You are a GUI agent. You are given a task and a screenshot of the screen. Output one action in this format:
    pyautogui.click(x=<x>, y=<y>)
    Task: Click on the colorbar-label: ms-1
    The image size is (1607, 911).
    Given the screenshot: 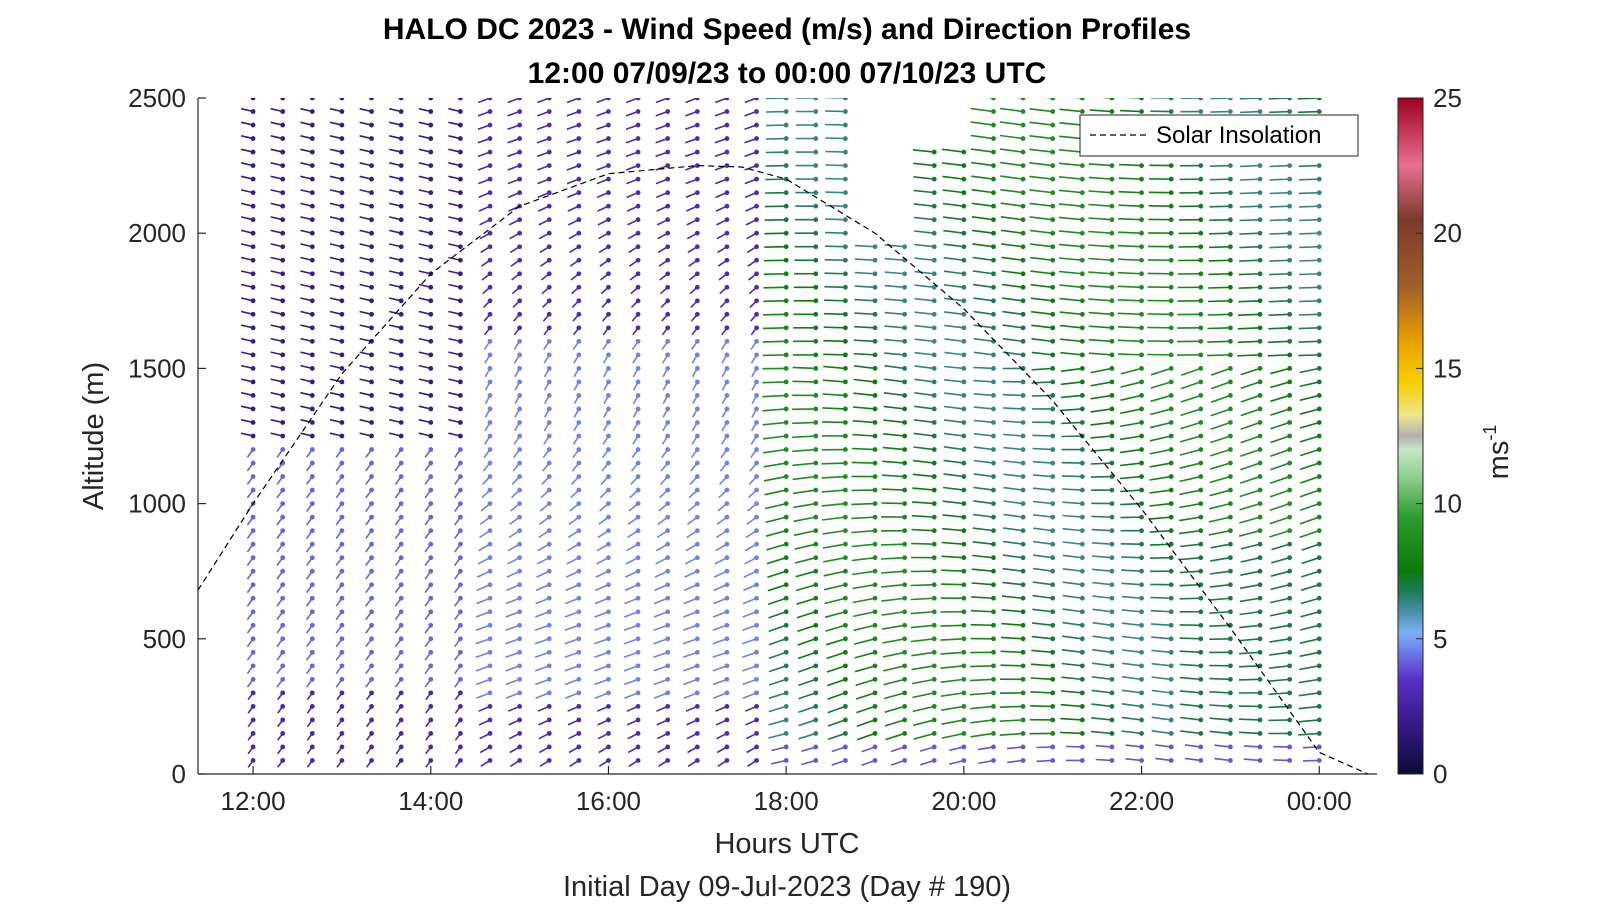 What is the action you would take?
    pyautogui.click(x=1497, y=452)
    